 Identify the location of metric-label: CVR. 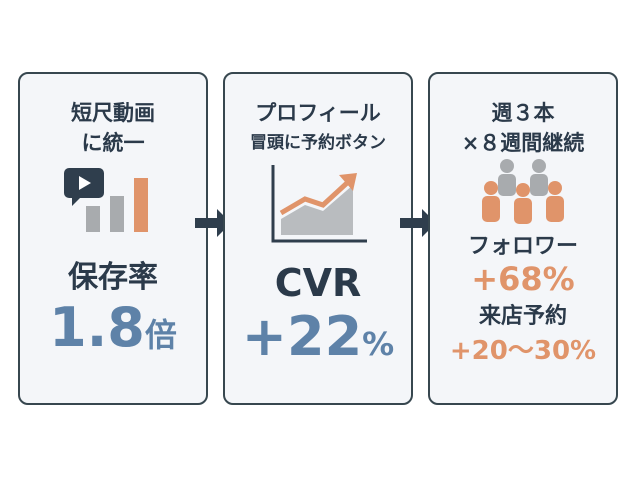
(318, 283).